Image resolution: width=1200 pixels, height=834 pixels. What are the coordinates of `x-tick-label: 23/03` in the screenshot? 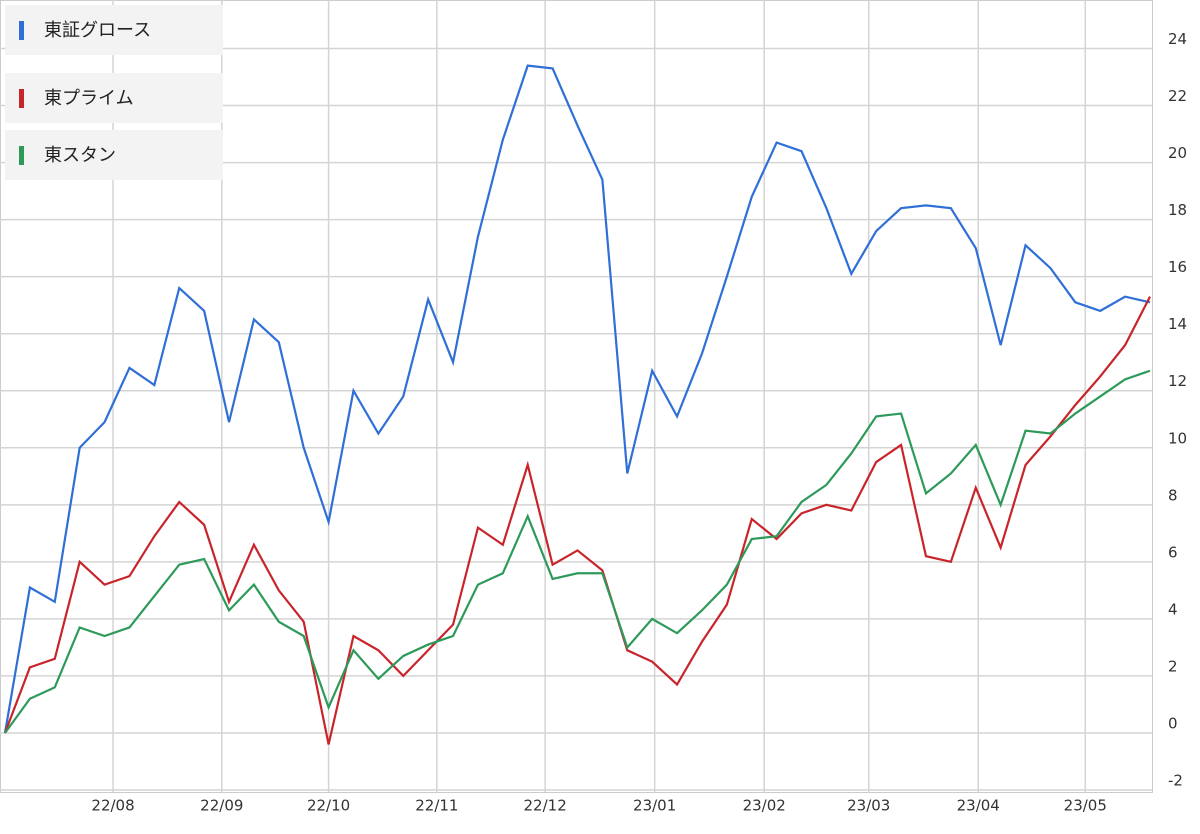 It's located at (868, 806).